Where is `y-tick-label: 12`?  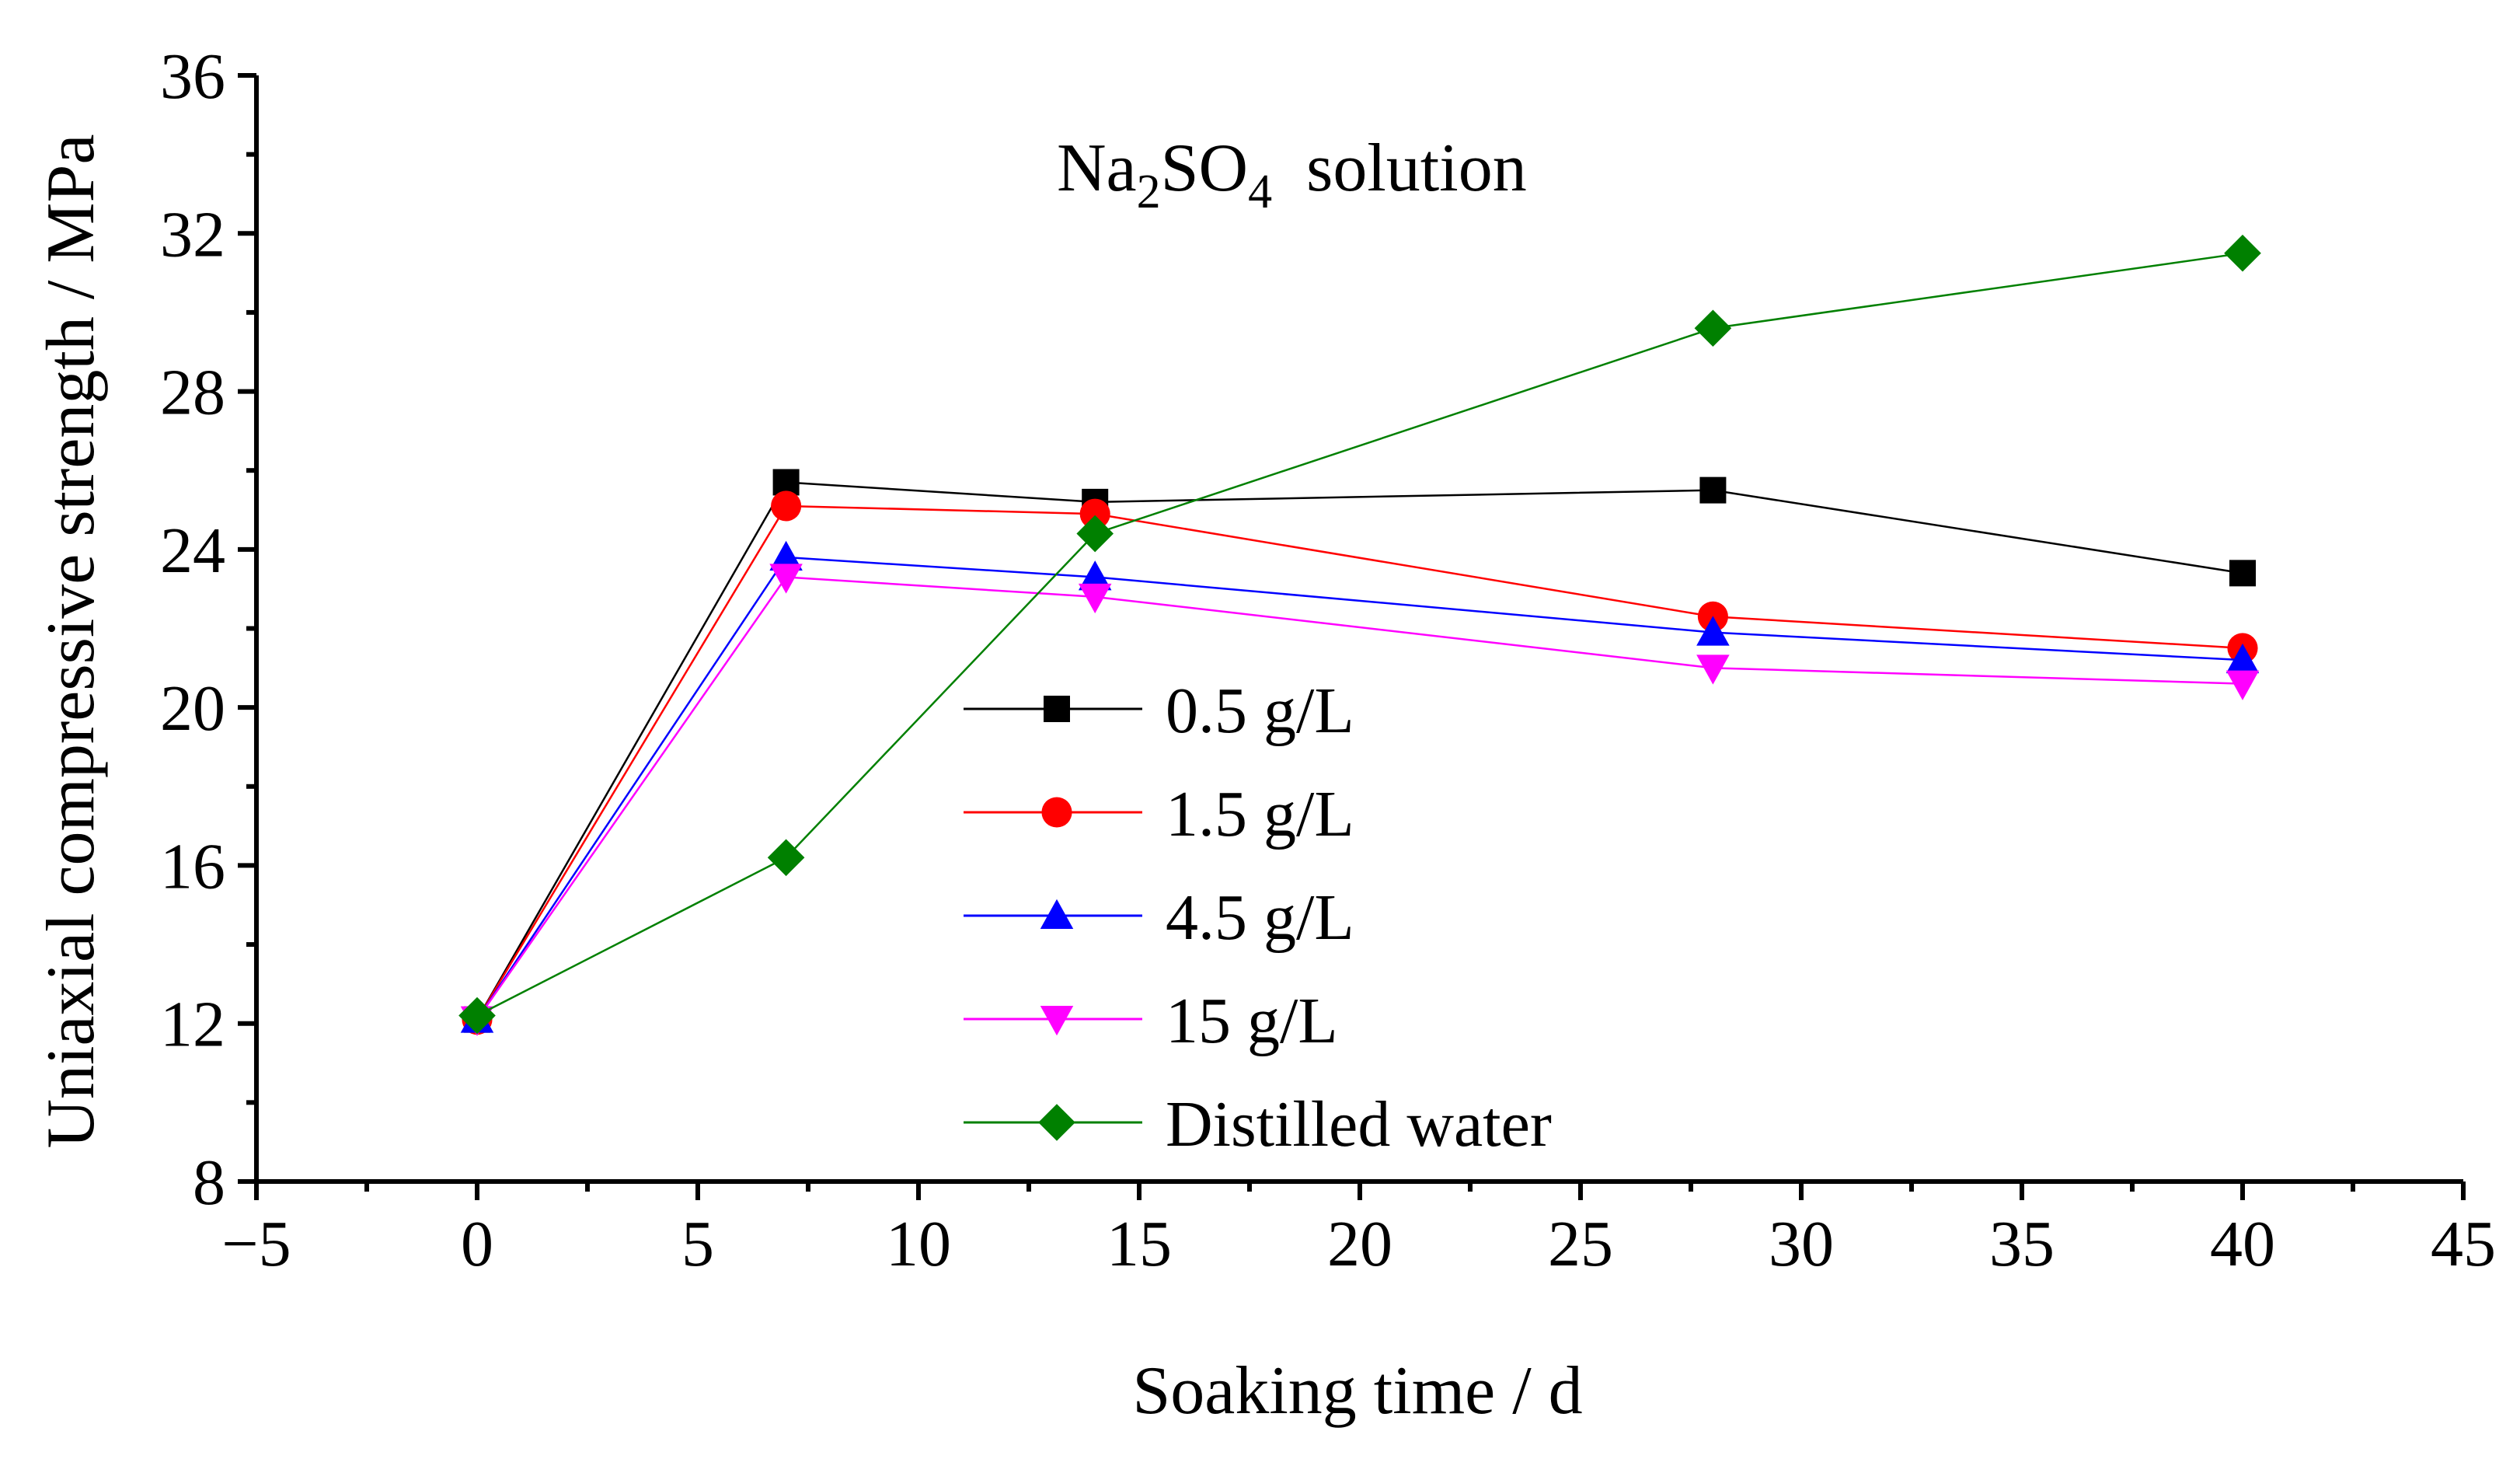 y-tick-label: 12 is located at coordinates (193, 1025).